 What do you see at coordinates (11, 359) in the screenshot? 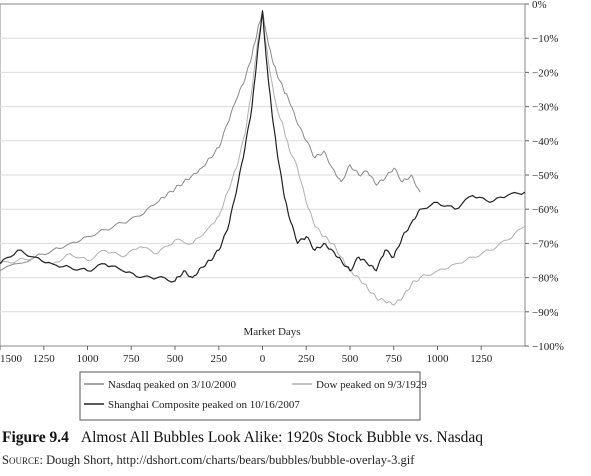
I see `x-tick-label: 1500` at bounding box center [11, 359].